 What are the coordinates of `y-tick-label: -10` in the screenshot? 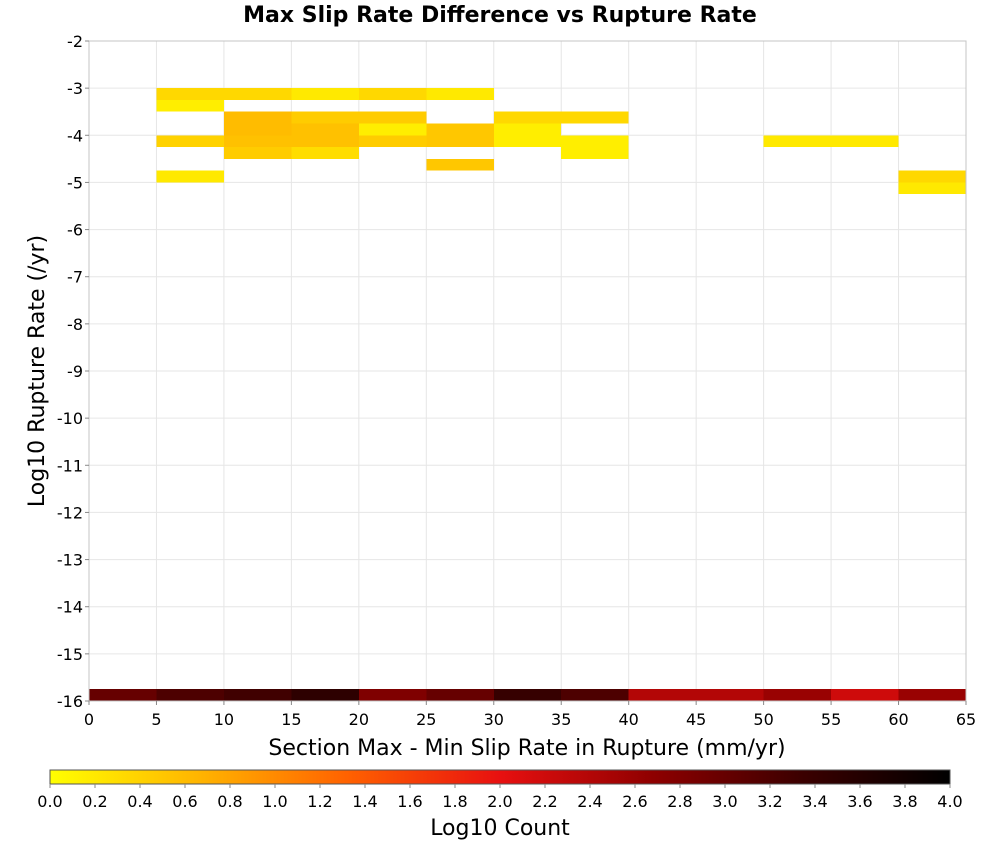 It's located at (70, 418).